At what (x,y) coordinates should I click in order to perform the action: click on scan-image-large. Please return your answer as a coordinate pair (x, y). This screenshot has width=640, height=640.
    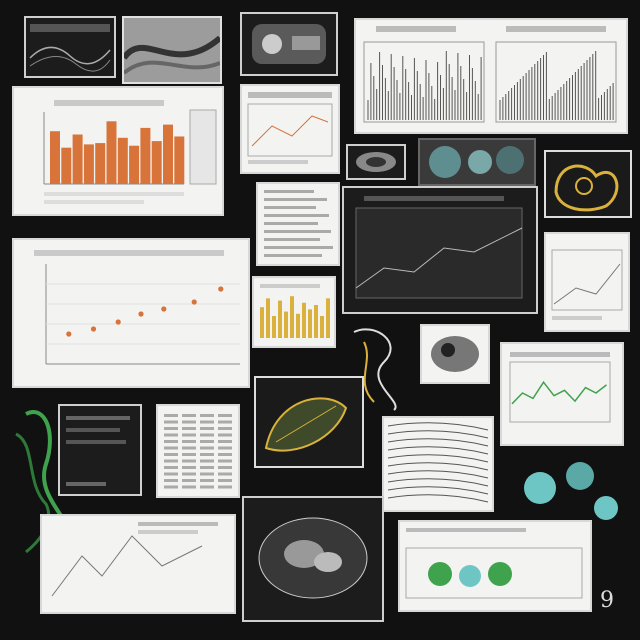
    Looking at the image, I should click on (313, 558).